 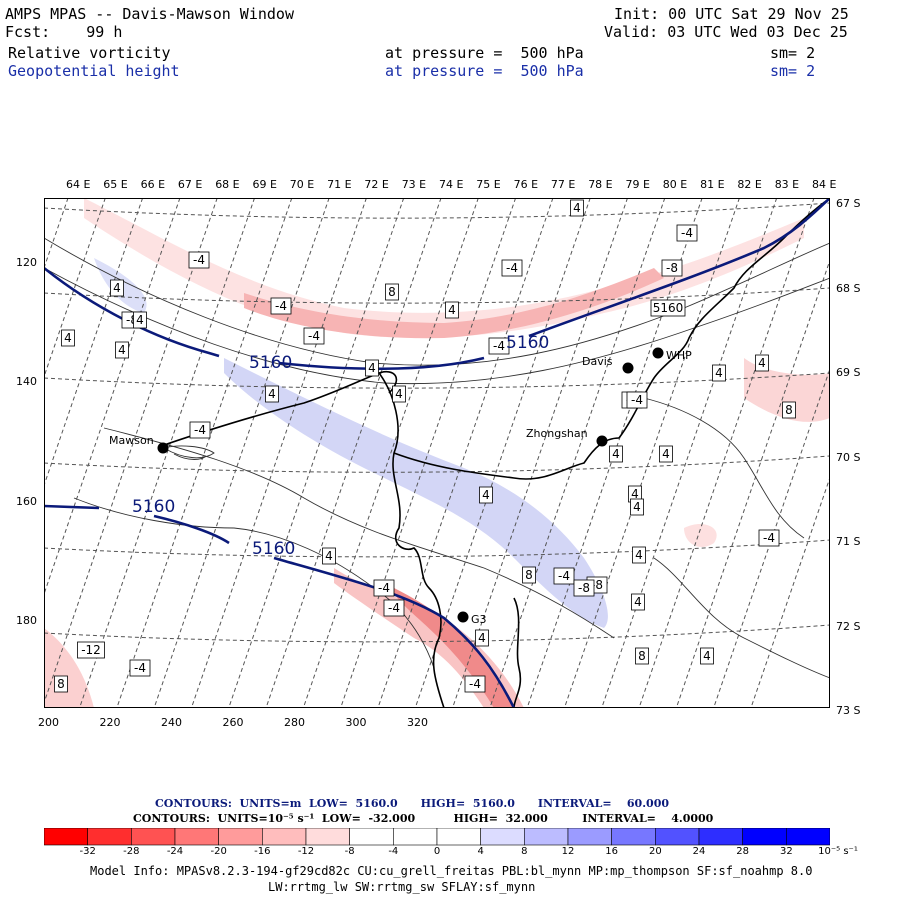 What do you see at coordinates (26, 620) in the screenshot?
I see `y-tick-label: 180` at bounding box center [26, 620].